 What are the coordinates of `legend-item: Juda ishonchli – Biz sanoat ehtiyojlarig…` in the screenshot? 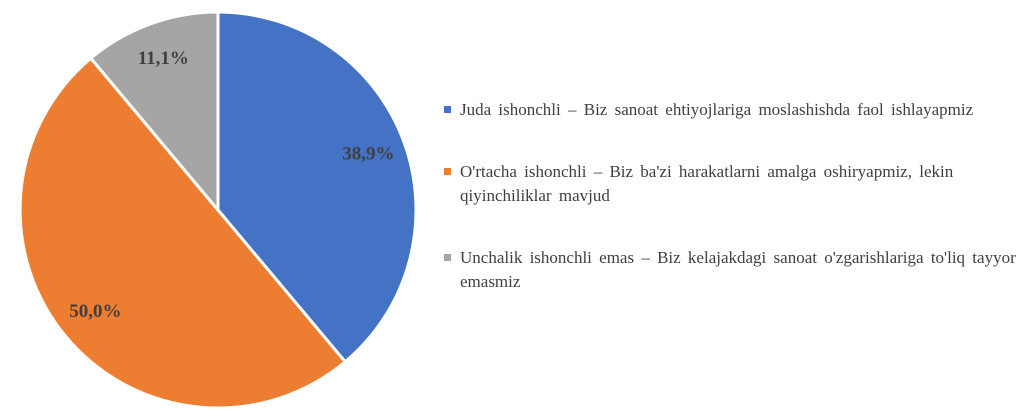 It's located at (734, 110).